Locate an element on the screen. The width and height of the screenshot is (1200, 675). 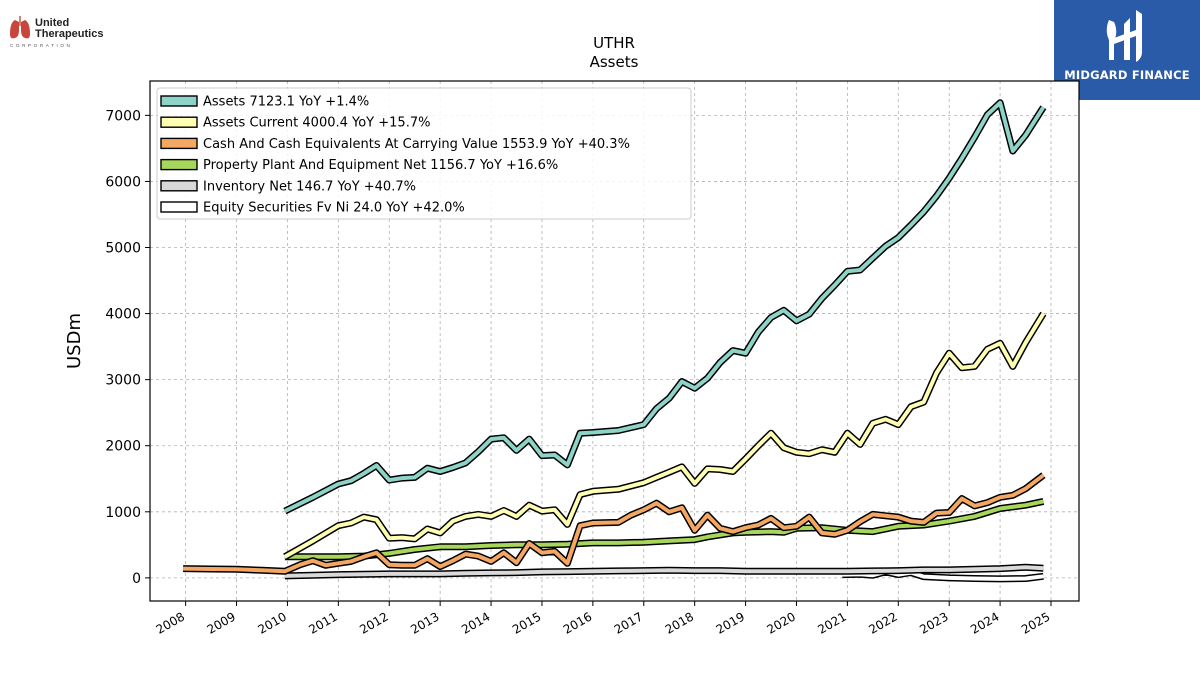
y-tick-label: 3000 is located at coordinates (123, 381).